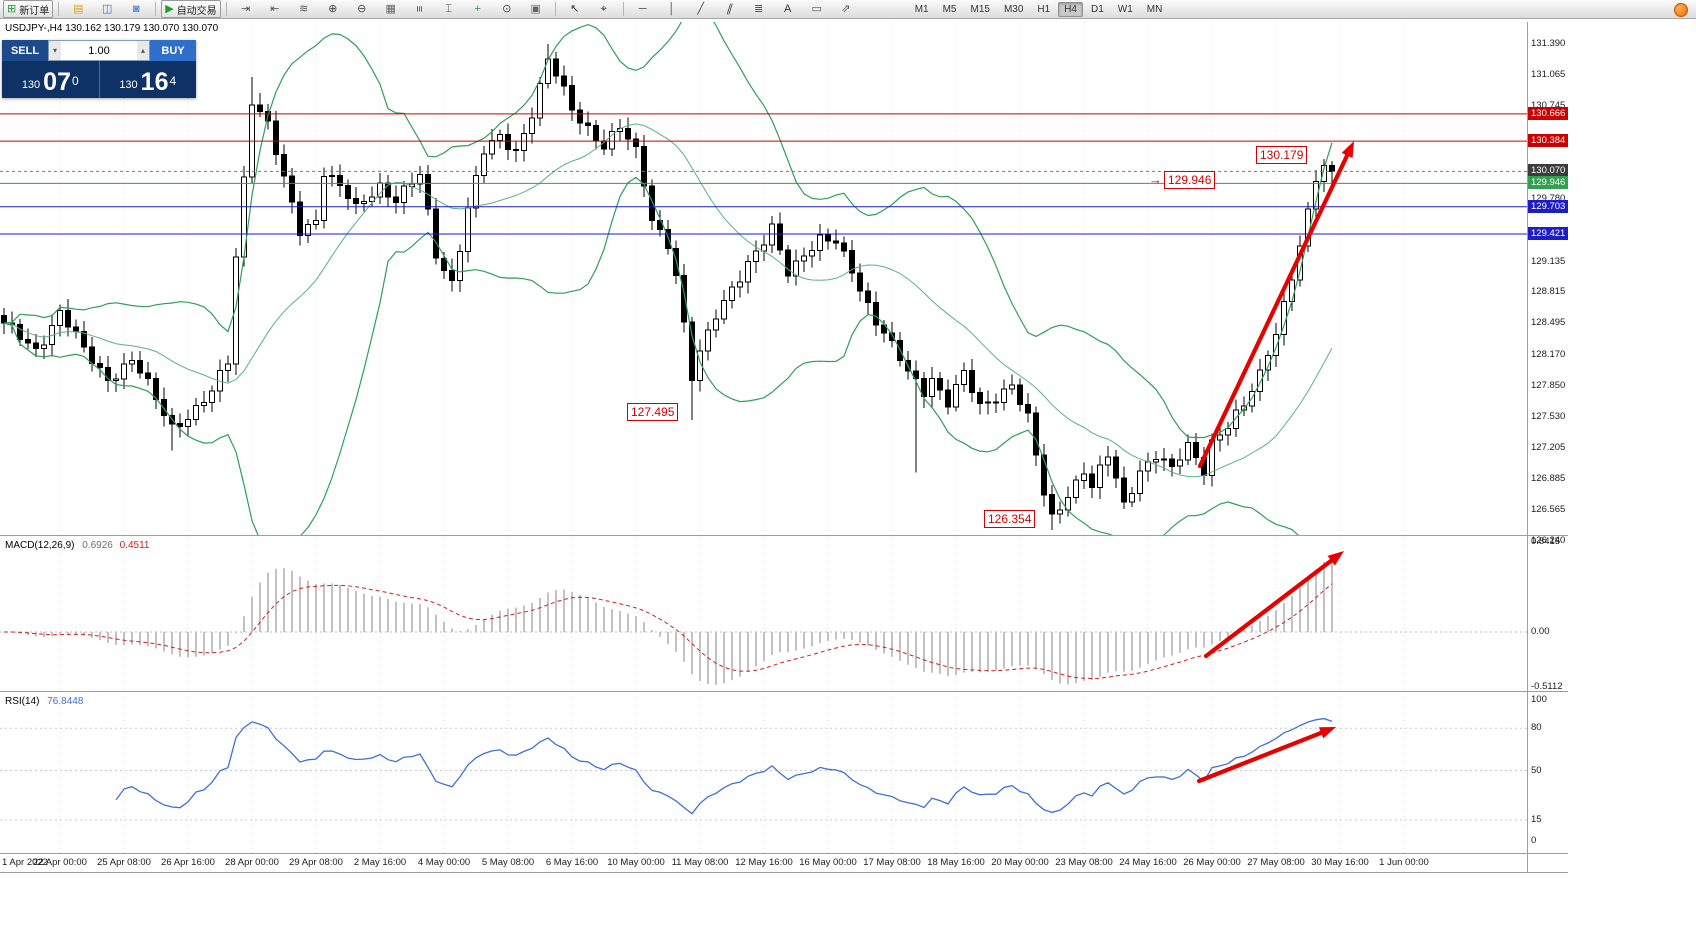 The width and height of the screenshot is (1696, 941). I want to click on bar-chart-glyph: ≡, so click(419, 9).